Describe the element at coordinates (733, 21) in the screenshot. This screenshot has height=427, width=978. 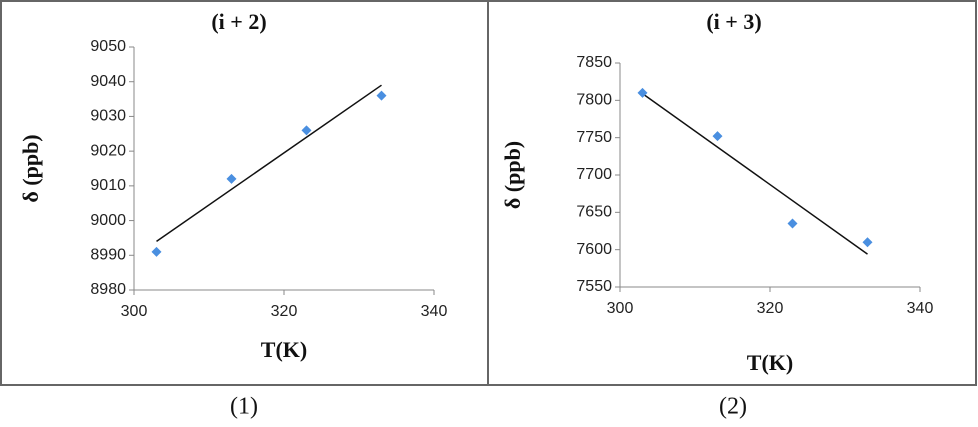
I see `chart-title: (i + 3)` at that location.